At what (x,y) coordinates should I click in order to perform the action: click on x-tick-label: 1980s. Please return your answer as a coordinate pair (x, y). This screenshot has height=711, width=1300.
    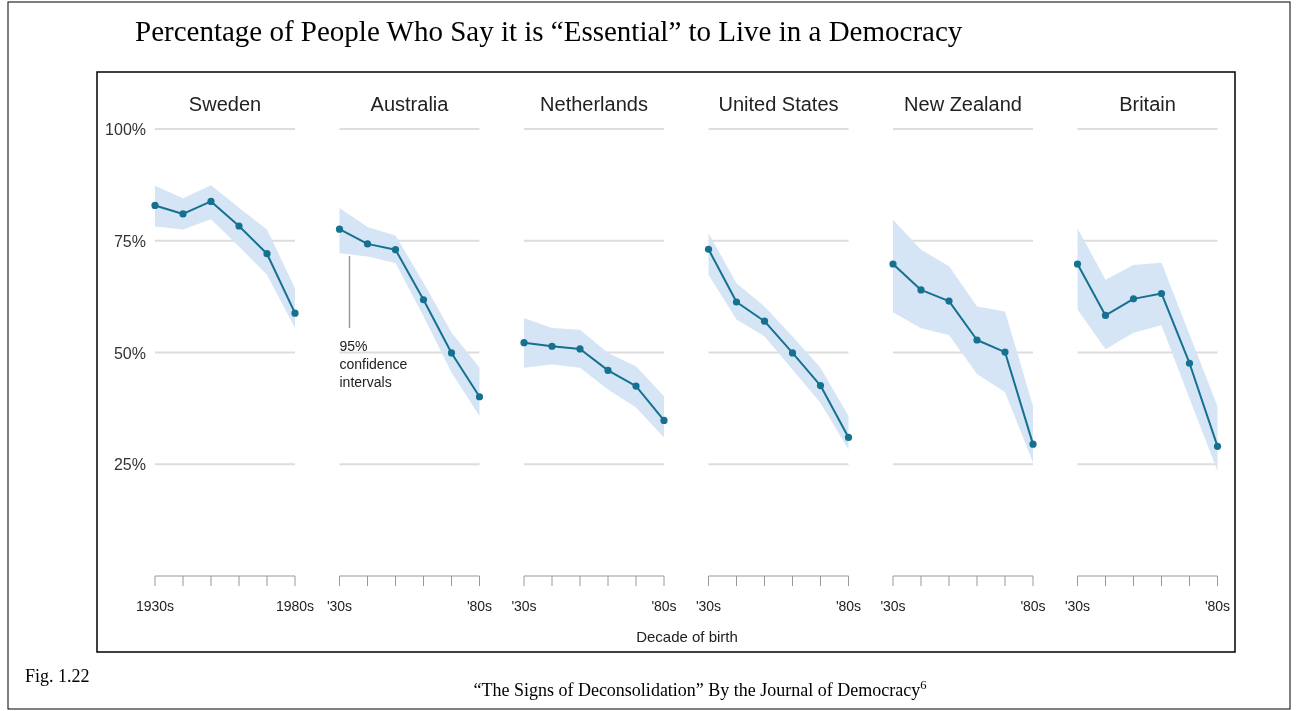
    Looking at the image, I should click on (295, 606).